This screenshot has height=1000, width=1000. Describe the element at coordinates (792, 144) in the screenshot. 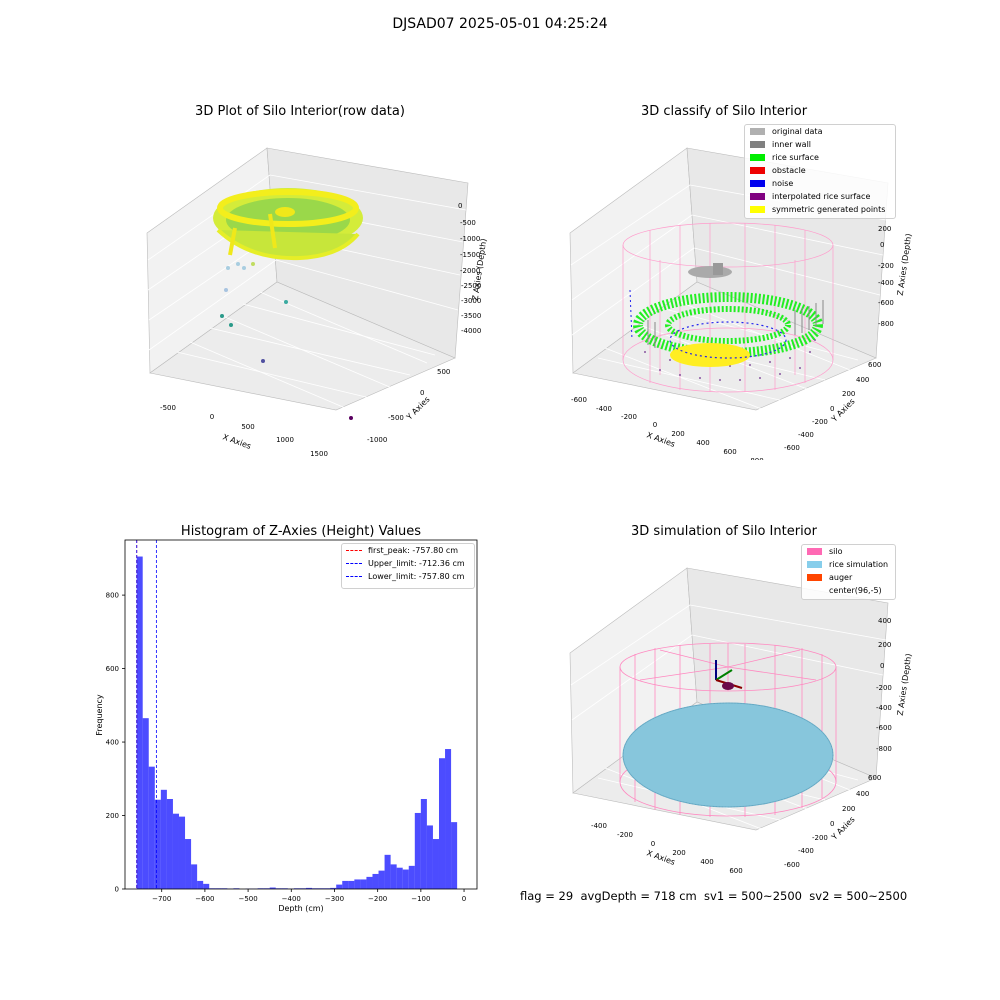

I see `classify-legend-label: inner wall` at that location.